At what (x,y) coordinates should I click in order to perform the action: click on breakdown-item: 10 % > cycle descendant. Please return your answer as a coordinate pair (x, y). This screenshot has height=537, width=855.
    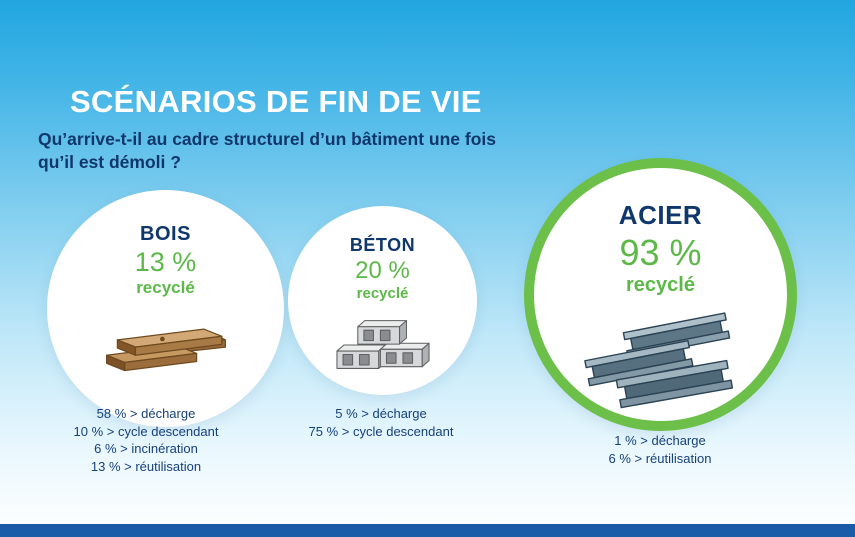
    Looking at the image, I should click on (146, 431).